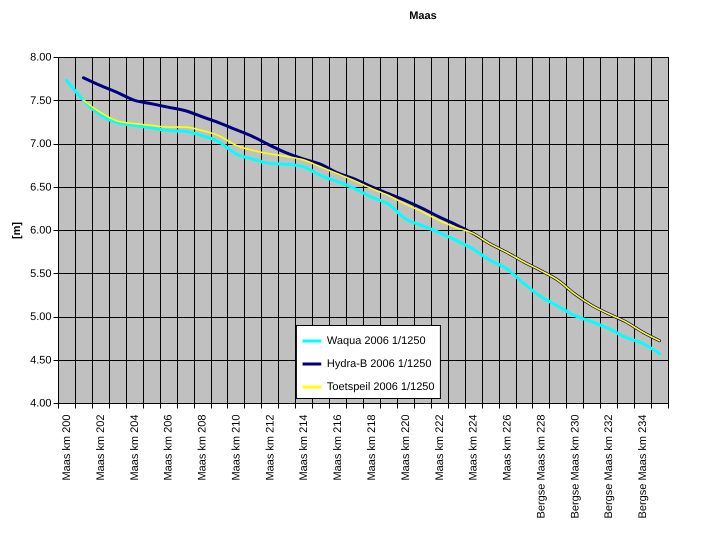  I want to click on y-tick-label: 7.00, so click(41, 144).